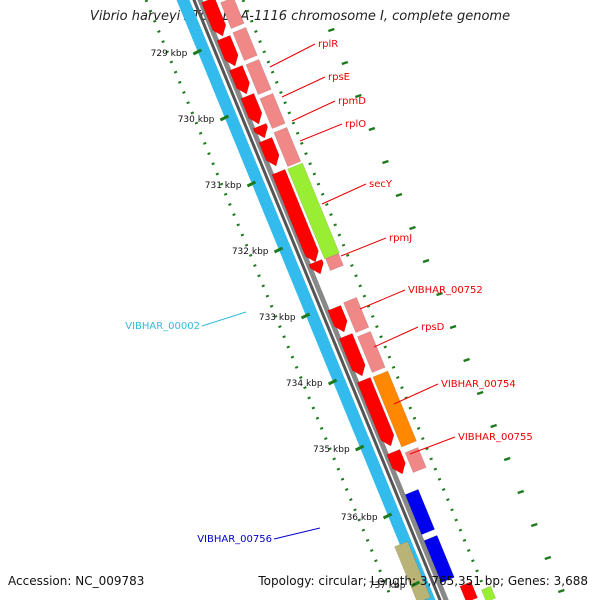 The height and width of the screenshot is (600, 600). I want to click on gene-arrow-rplR-a, so click(214, 18).